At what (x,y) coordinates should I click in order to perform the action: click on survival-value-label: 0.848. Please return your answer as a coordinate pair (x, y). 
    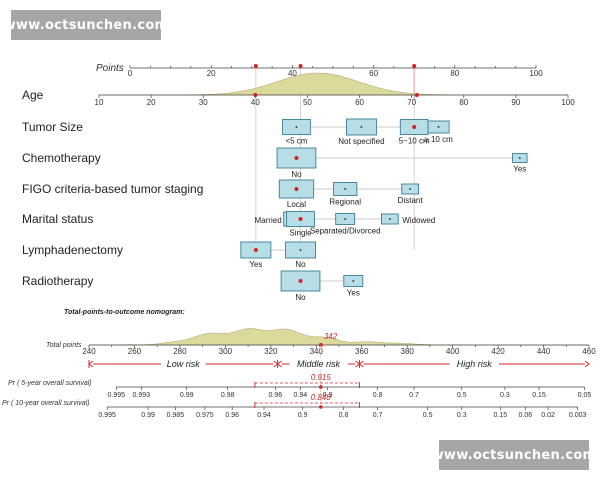
    Looking at the image, I should click on (321, 397).